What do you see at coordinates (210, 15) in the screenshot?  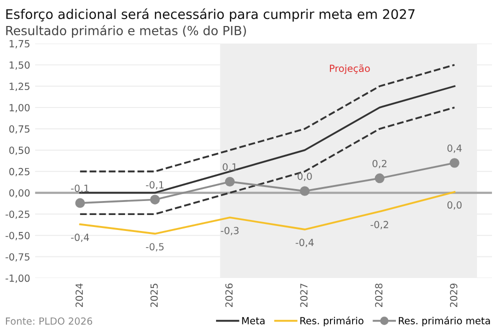 I see `chart-title: Esforço adicional será necessário para cumprir meta em 2027` at bounding box center [210, 15].